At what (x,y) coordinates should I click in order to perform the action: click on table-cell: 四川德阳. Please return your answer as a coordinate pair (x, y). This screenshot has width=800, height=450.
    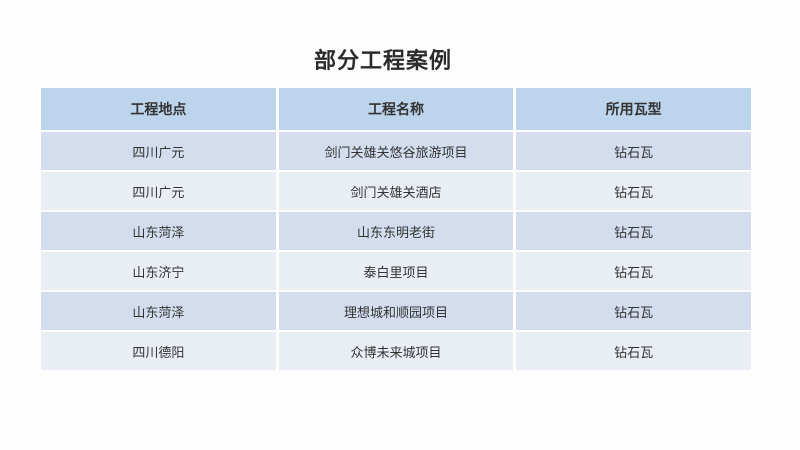
    Looking at the image, I should click on (158, 351).